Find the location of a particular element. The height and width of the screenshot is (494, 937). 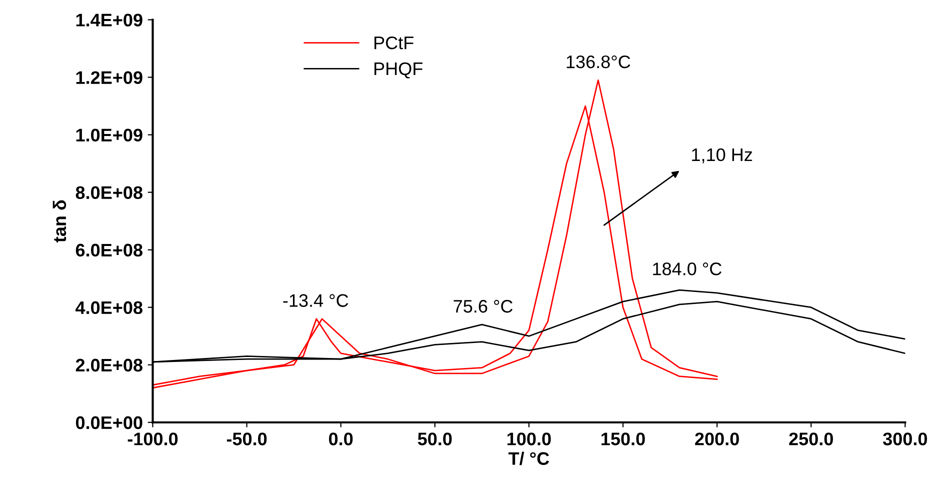

x-tick-label: -50.0 is located at coordinates (246, 439).